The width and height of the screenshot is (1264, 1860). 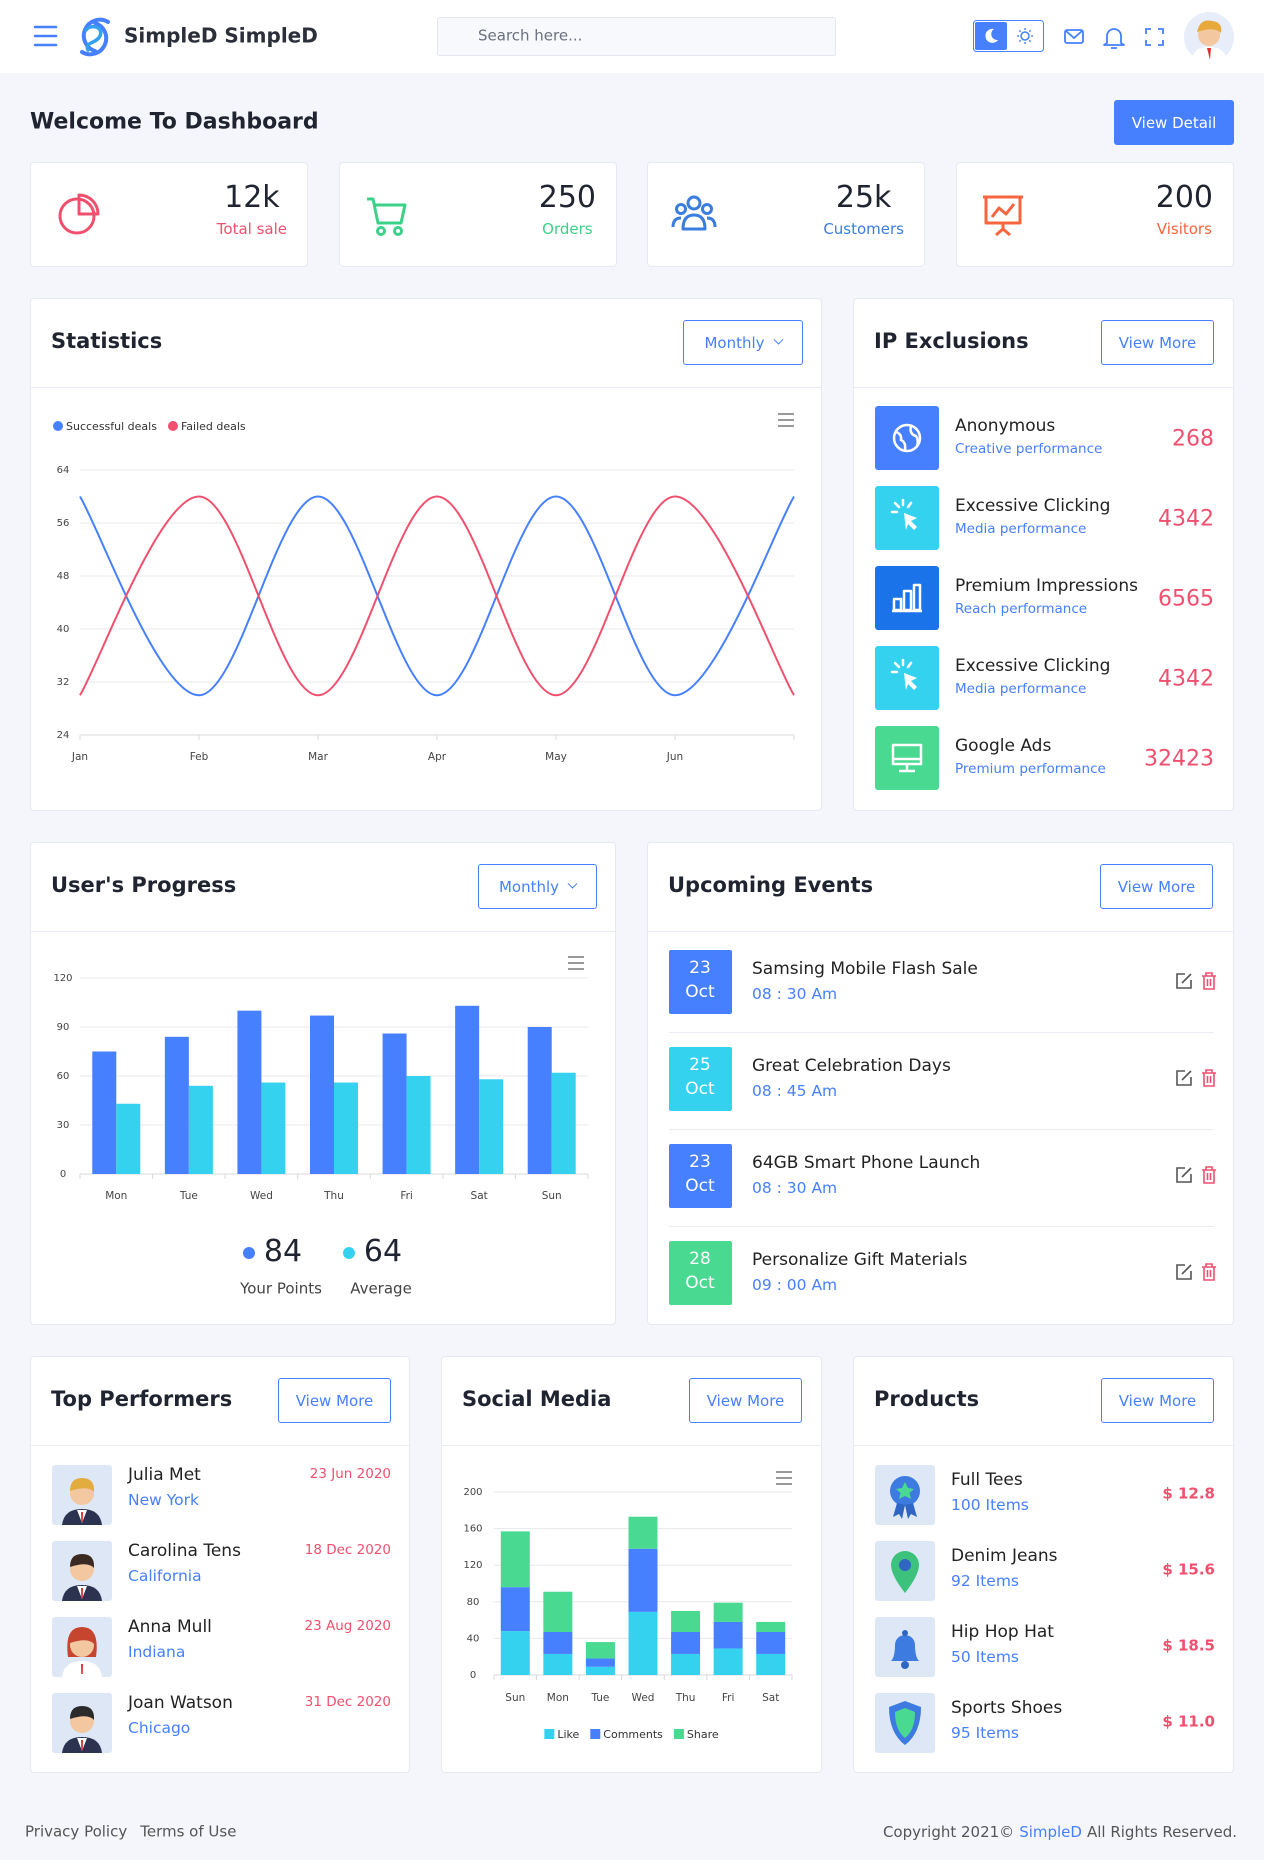 What do you see at coordinates (1021, 609) in the screenshot?
I see `ip-subtitle: Reach performance` at bounding box center [1021, 609].